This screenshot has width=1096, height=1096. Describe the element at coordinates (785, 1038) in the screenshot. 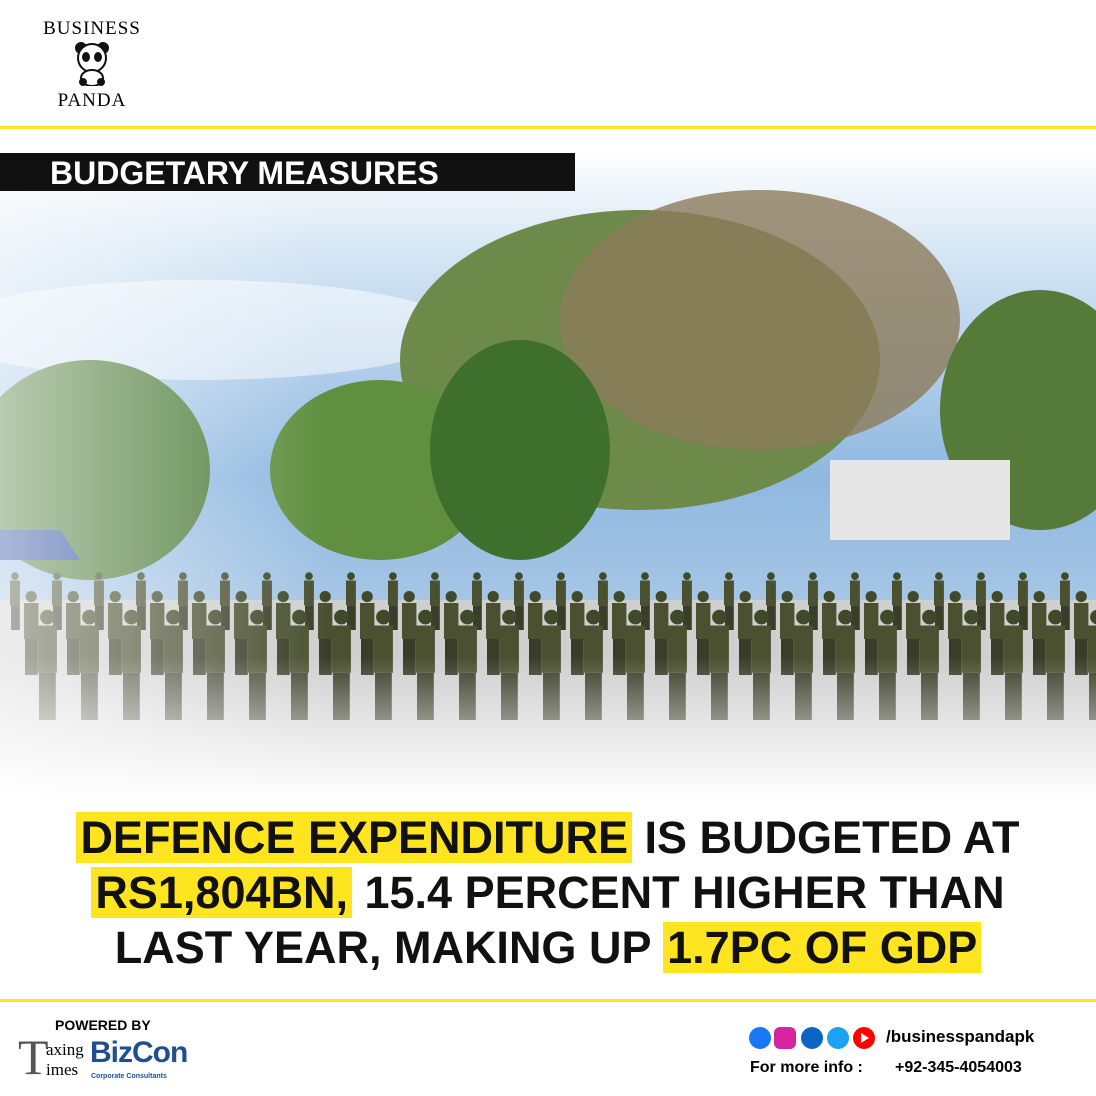

I see `instagram-icon` at that location.